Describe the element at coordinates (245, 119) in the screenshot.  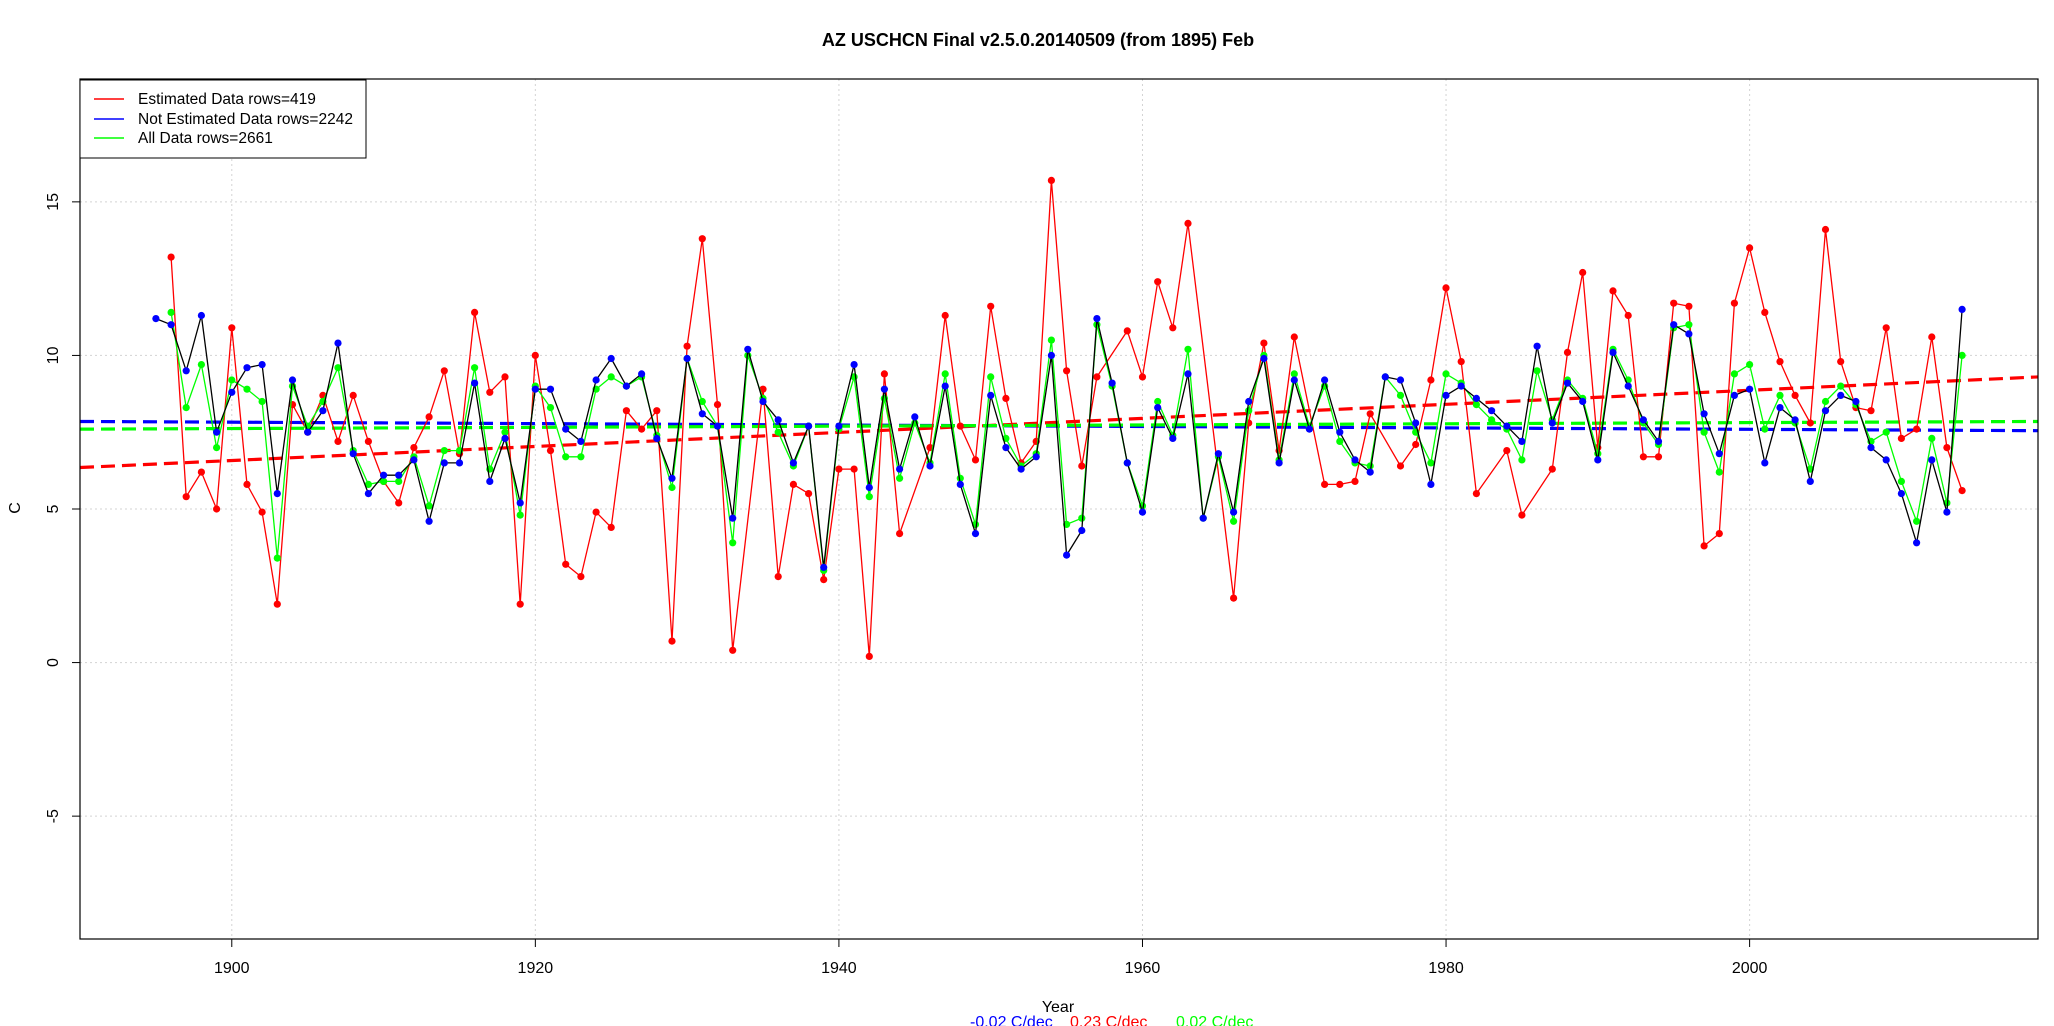
I see `legend-label-not-estimated: Not Estimated Data rows=2242` at that location.